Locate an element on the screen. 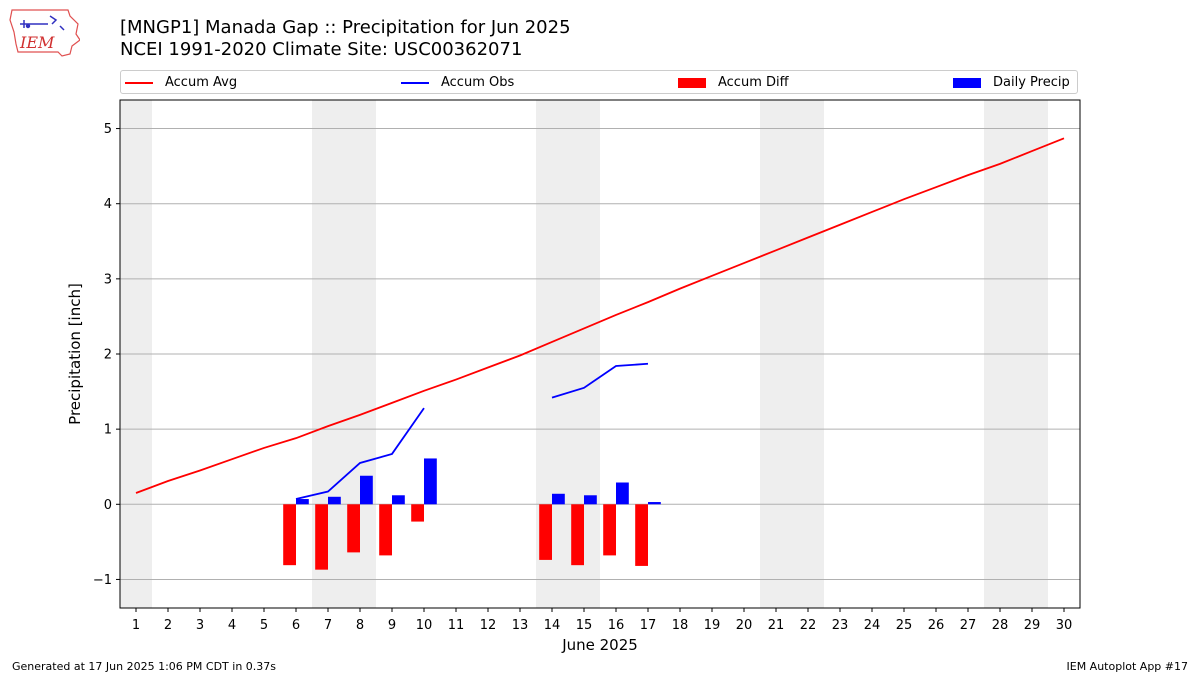  legend-label-accum-avg: Accum Avg is located at coordinates (201, 82).